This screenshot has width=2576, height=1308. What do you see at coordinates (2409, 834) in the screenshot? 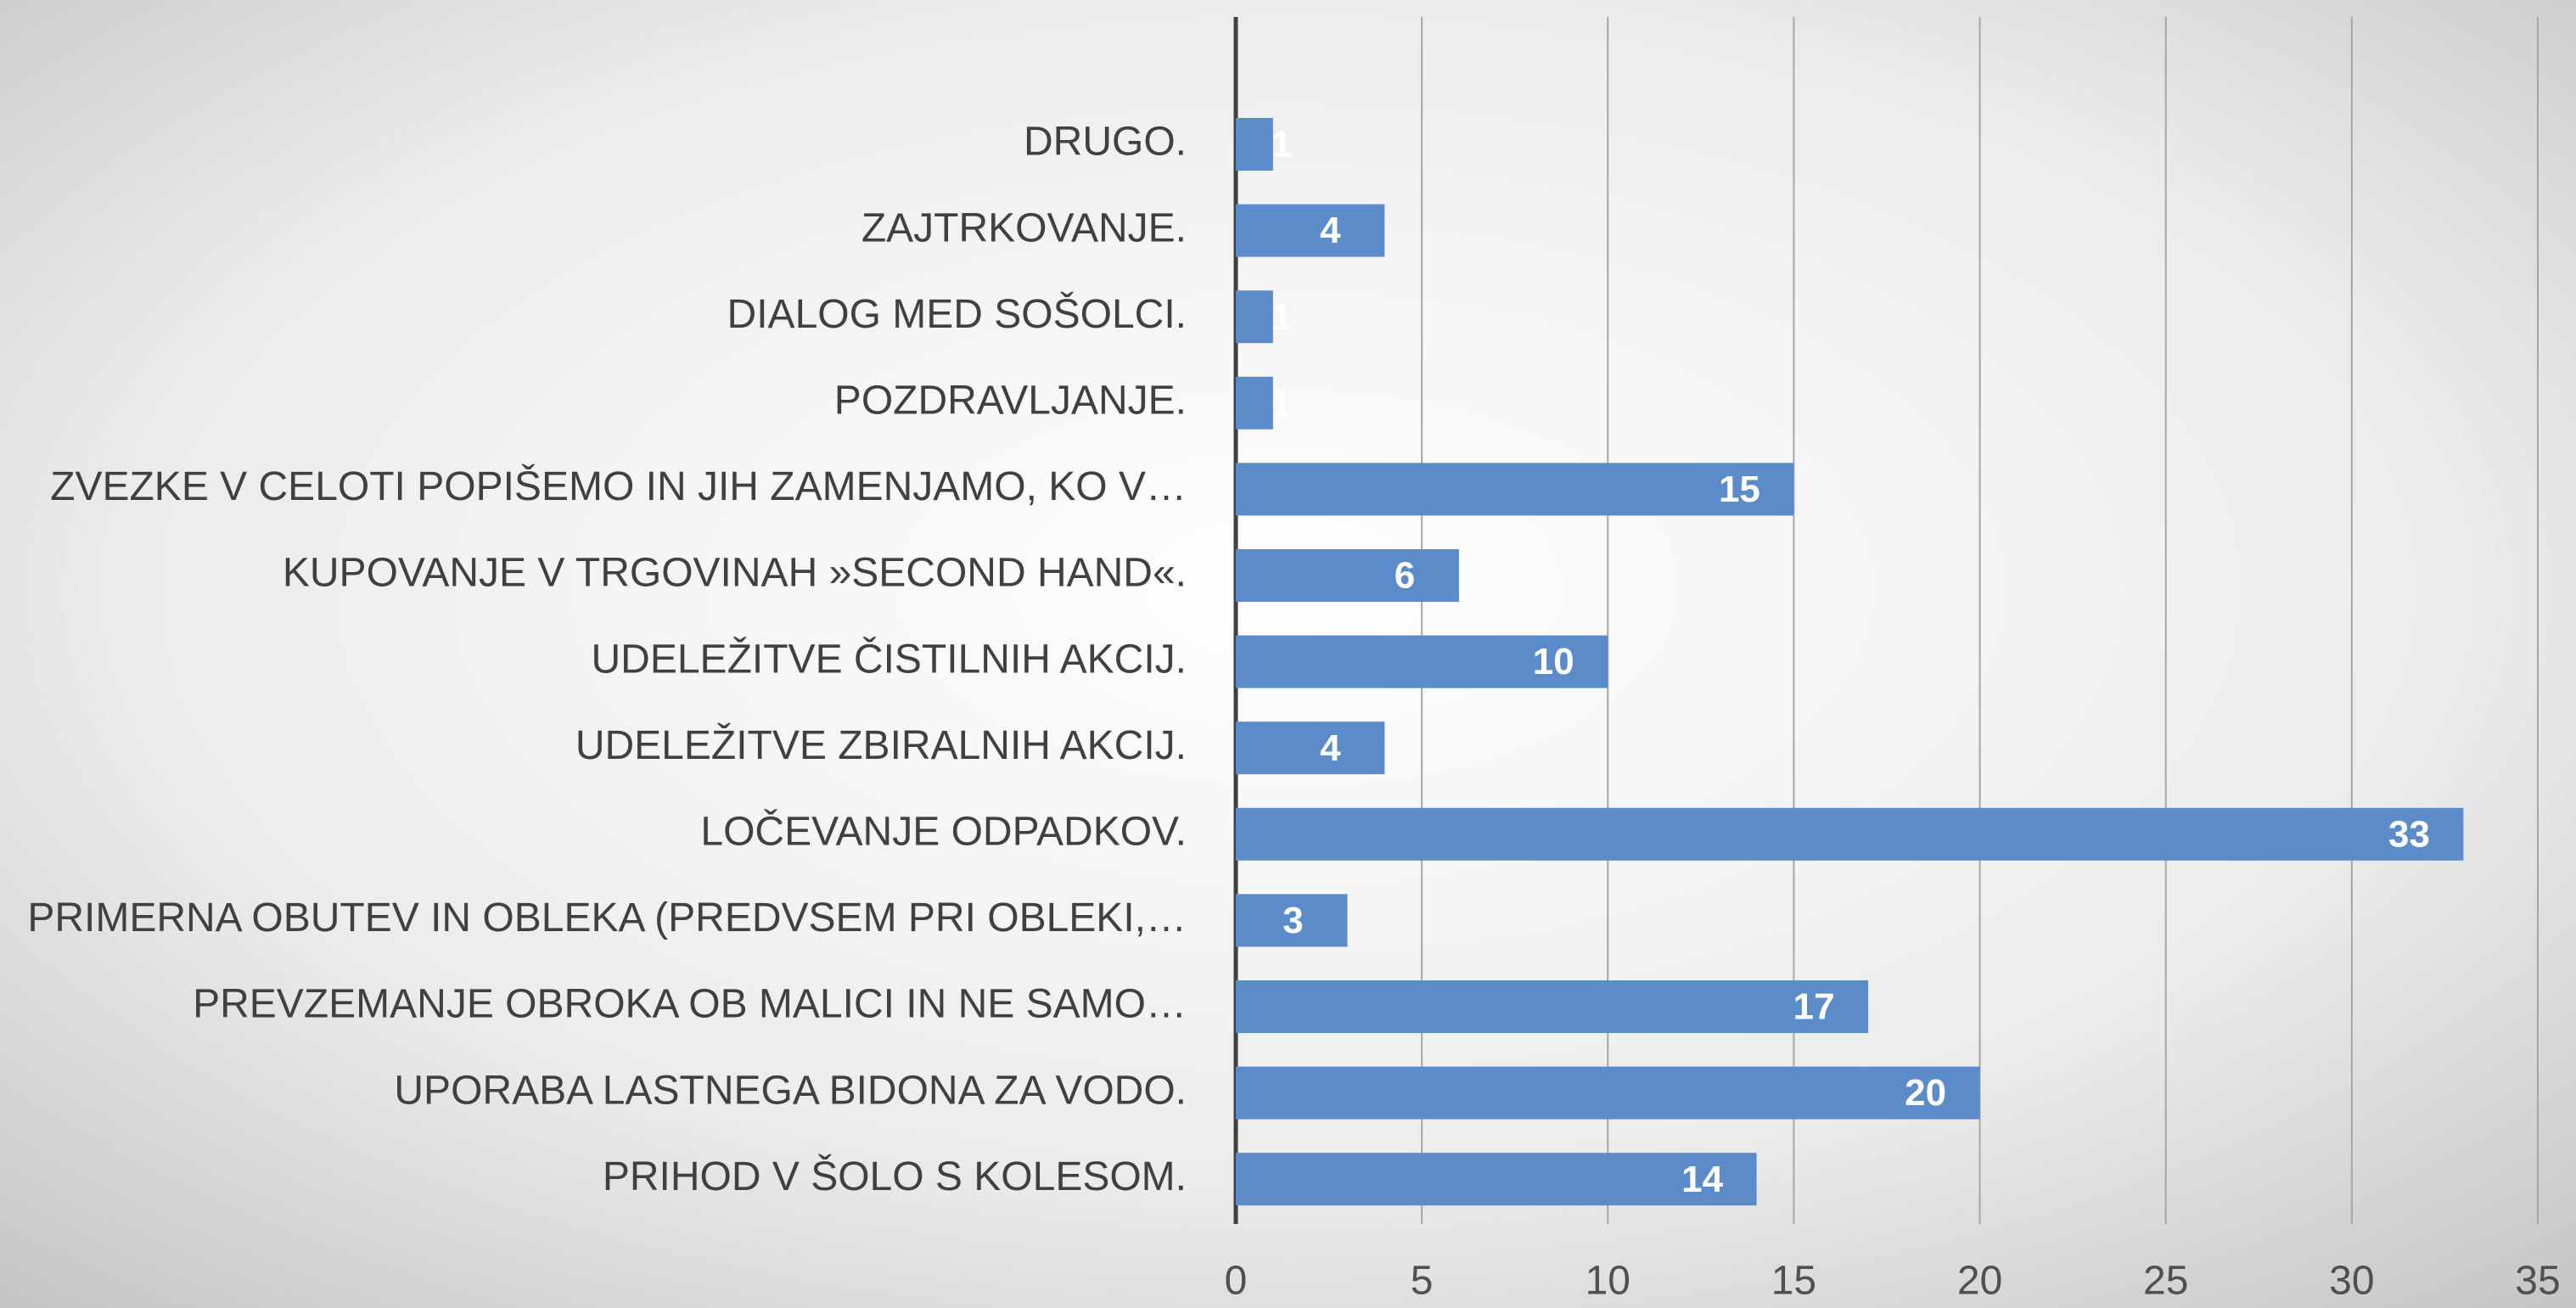
I see `value-label: 33` at bounding box center [2409, 834].